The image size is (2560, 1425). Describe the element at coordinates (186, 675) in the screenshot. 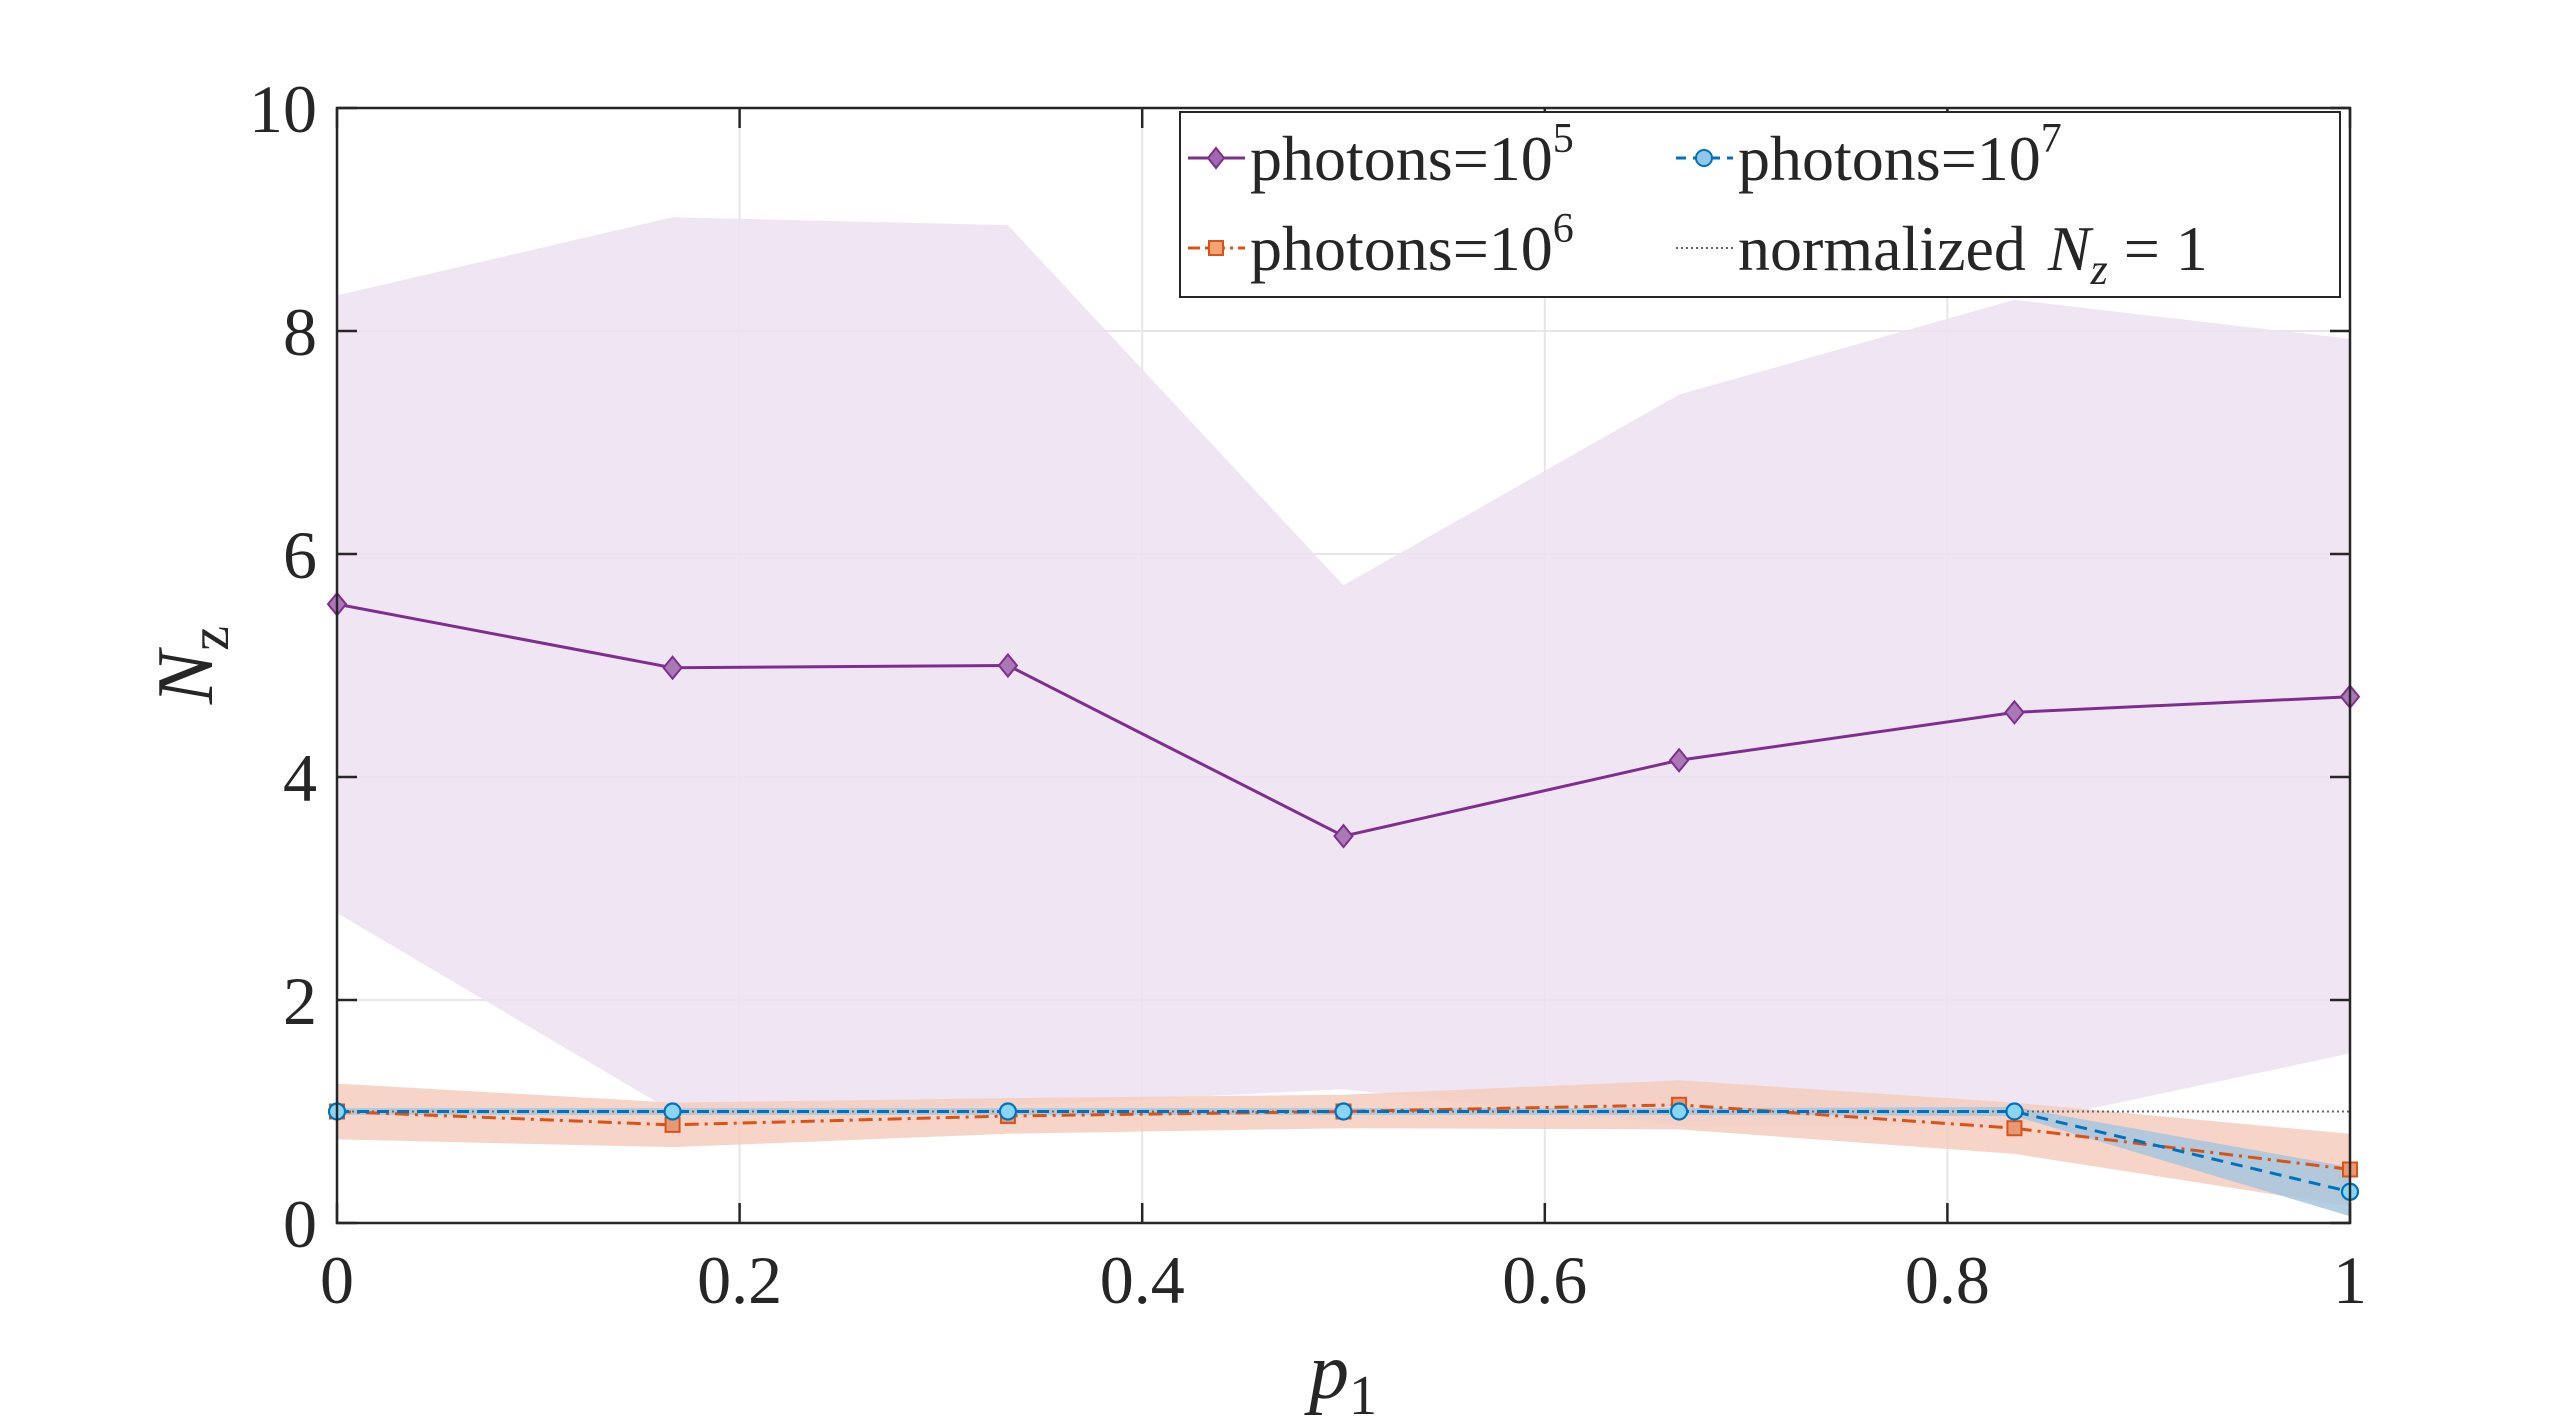

I see `y-axis-title-main: N` at that location.